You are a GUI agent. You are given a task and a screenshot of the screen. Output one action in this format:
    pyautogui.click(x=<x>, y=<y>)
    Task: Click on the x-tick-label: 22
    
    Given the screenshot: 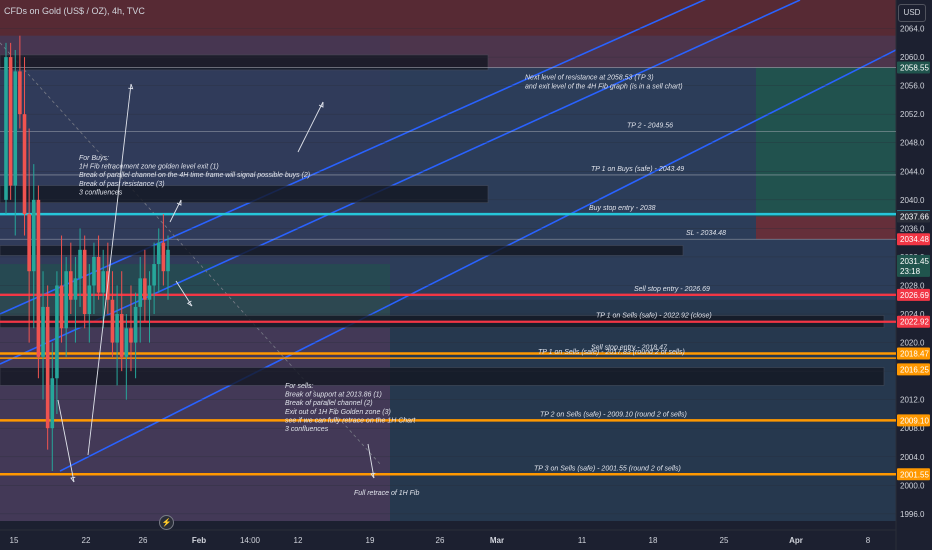 What is the action you would take?
    pyautogui.click(x=86, y=540)
    